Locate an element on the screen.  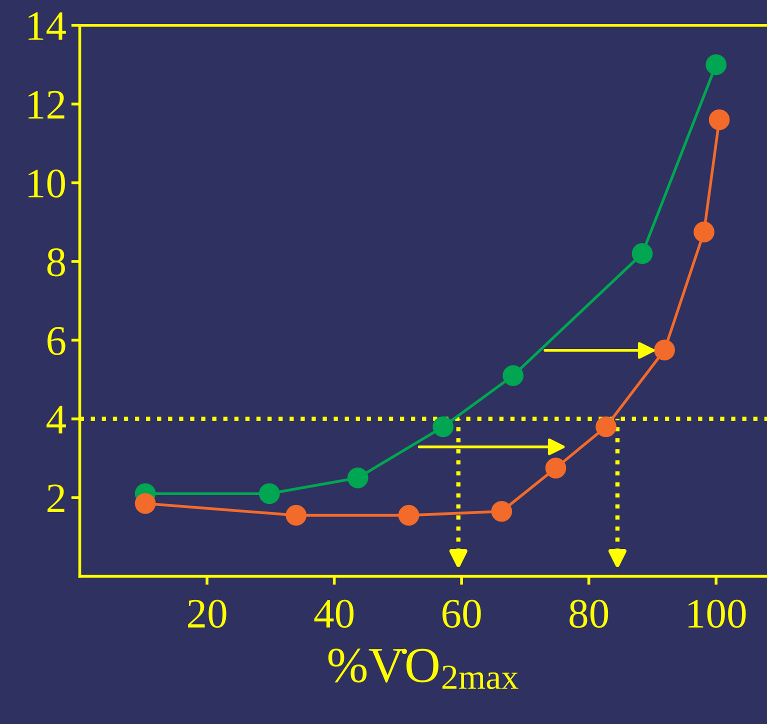
x-tick-label: 100 is located at coordinates (717, 614).